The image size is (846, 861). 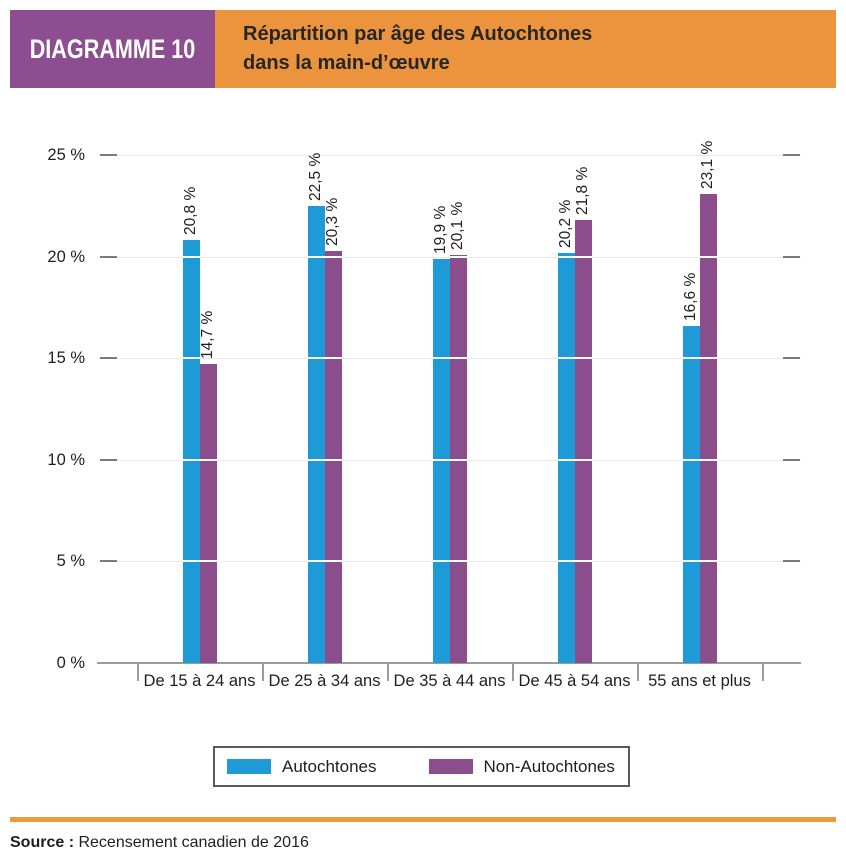 What do you see at coordinates (418, 34) in the screenshot?
I see `chart-title-line1: Répartition par âge des Autochtones` at bounding box center [418, 34].